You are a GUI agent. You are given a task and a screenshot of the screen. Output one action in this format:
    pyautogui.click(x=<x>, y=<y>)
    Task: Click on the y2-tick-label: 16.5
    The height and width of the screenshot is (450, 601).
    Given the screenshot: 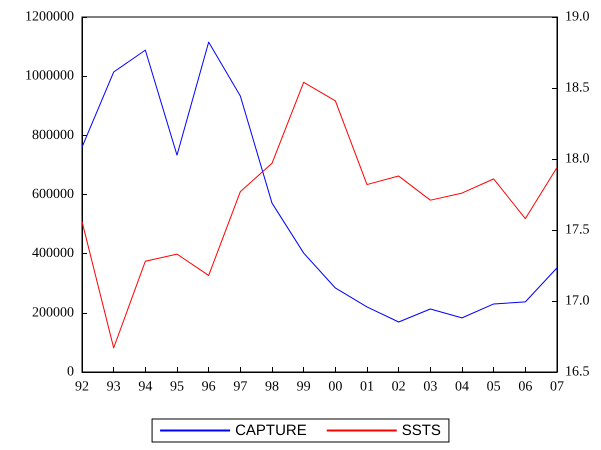 What is the action you would take?
    pyautogui.click(x=577, y=372)
    